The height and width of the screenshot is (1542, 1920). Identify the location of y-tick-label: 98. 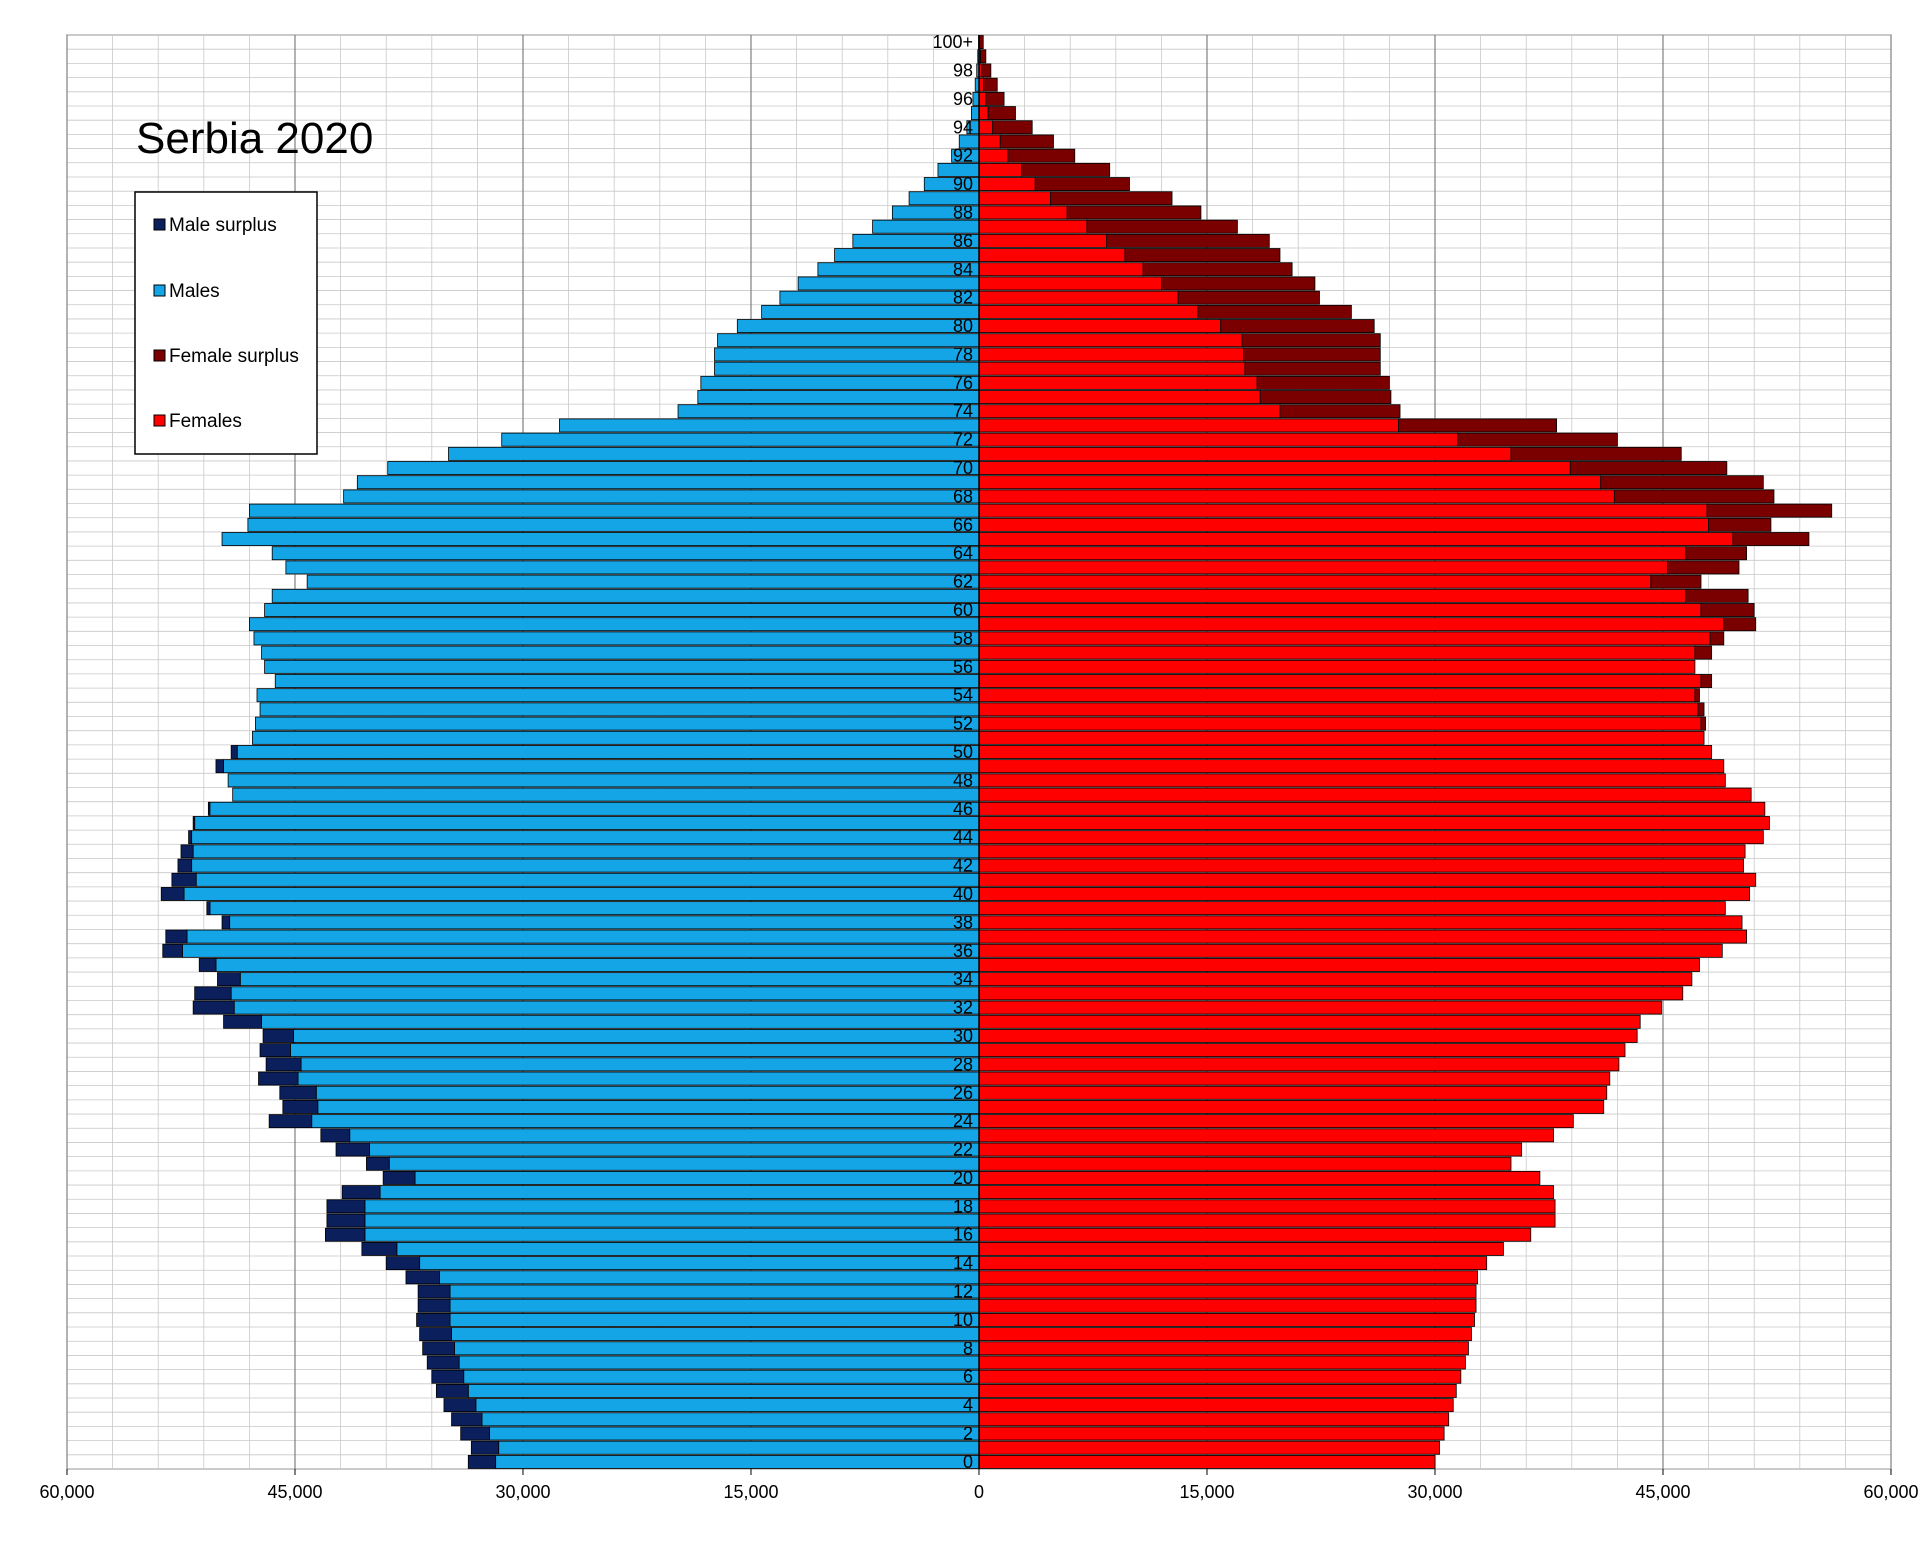
(963, 70).